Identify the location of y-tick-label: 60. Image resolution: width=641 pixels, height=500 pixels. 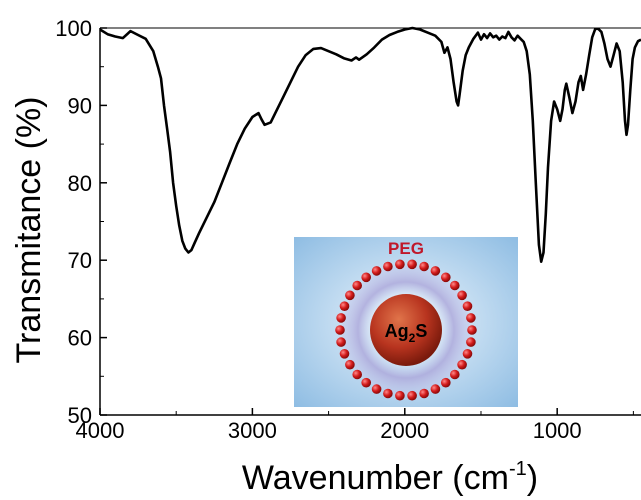
(80, 338).